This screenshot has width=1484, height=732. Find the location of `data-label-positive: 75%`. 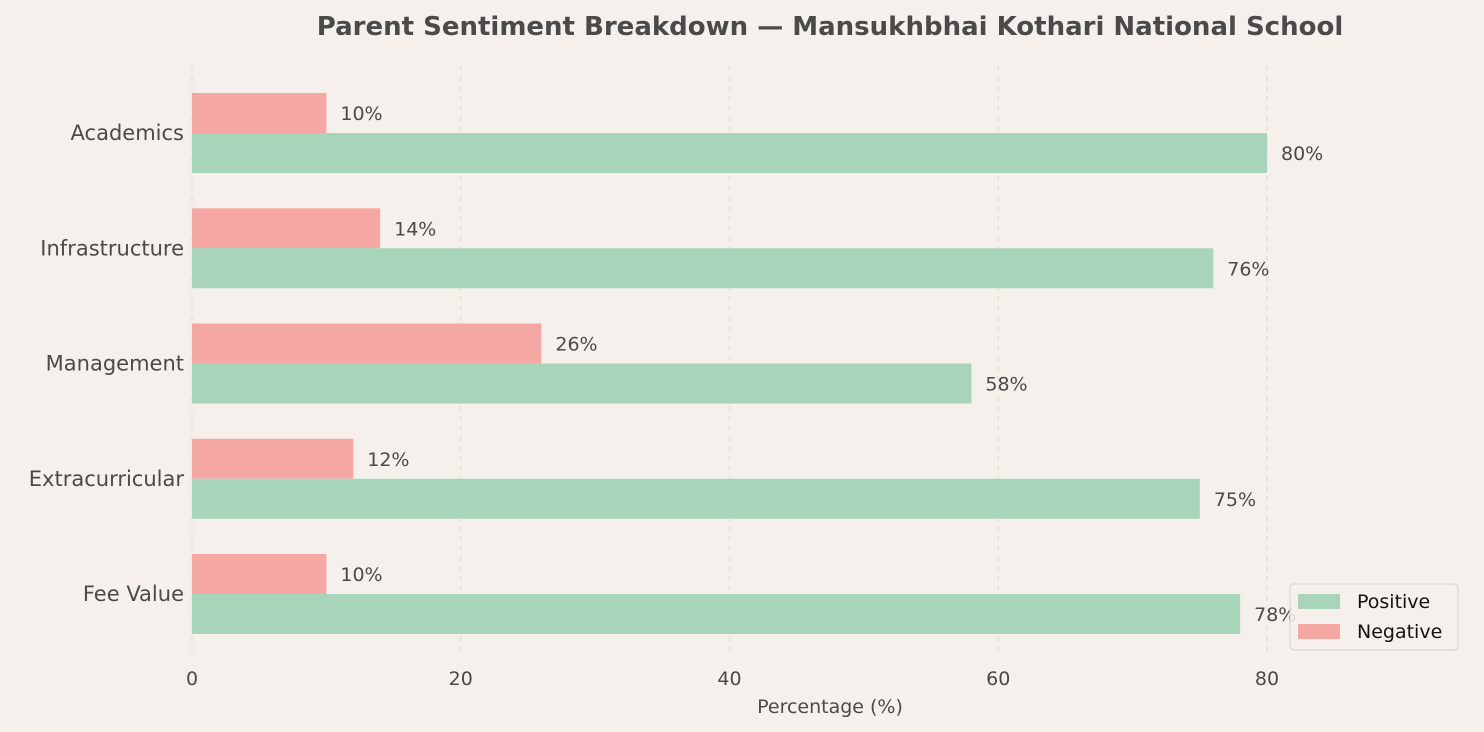

data-label-positive: 75% is located at coordinates (1235, 500).